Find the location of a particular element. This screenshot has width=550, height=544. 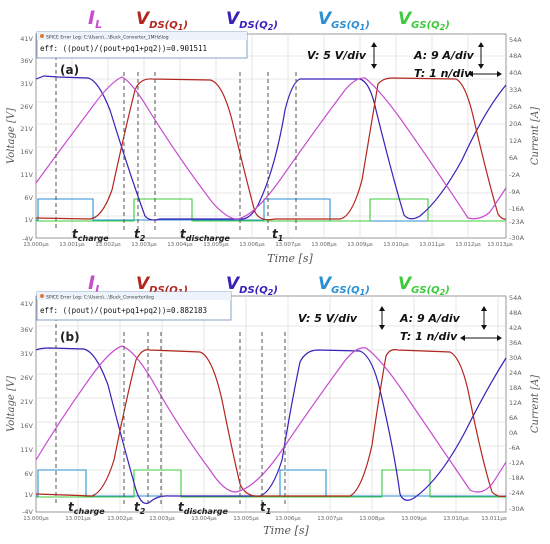

tick-right: 40A is located at coordinates (515, 73).